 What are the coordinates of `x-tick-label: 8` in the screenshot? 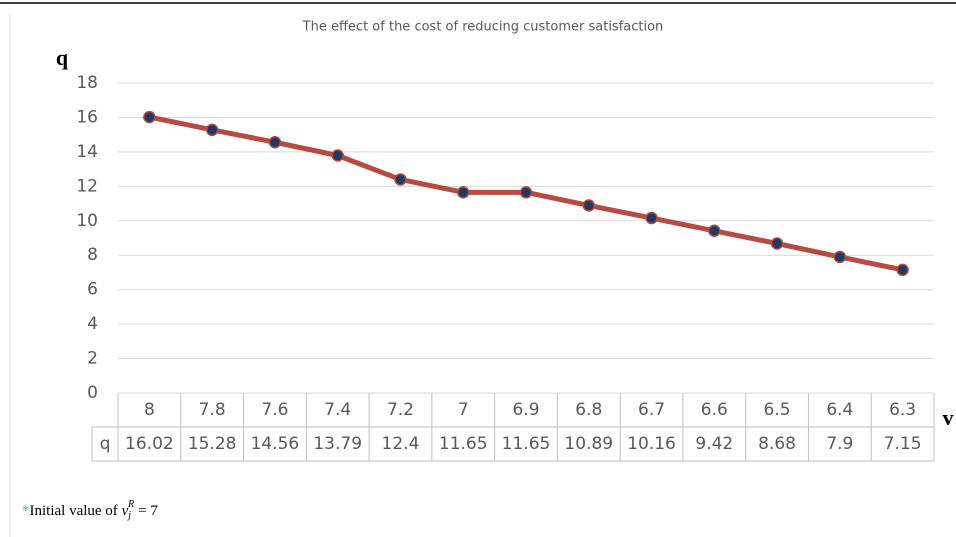 It's located at (149, 410).